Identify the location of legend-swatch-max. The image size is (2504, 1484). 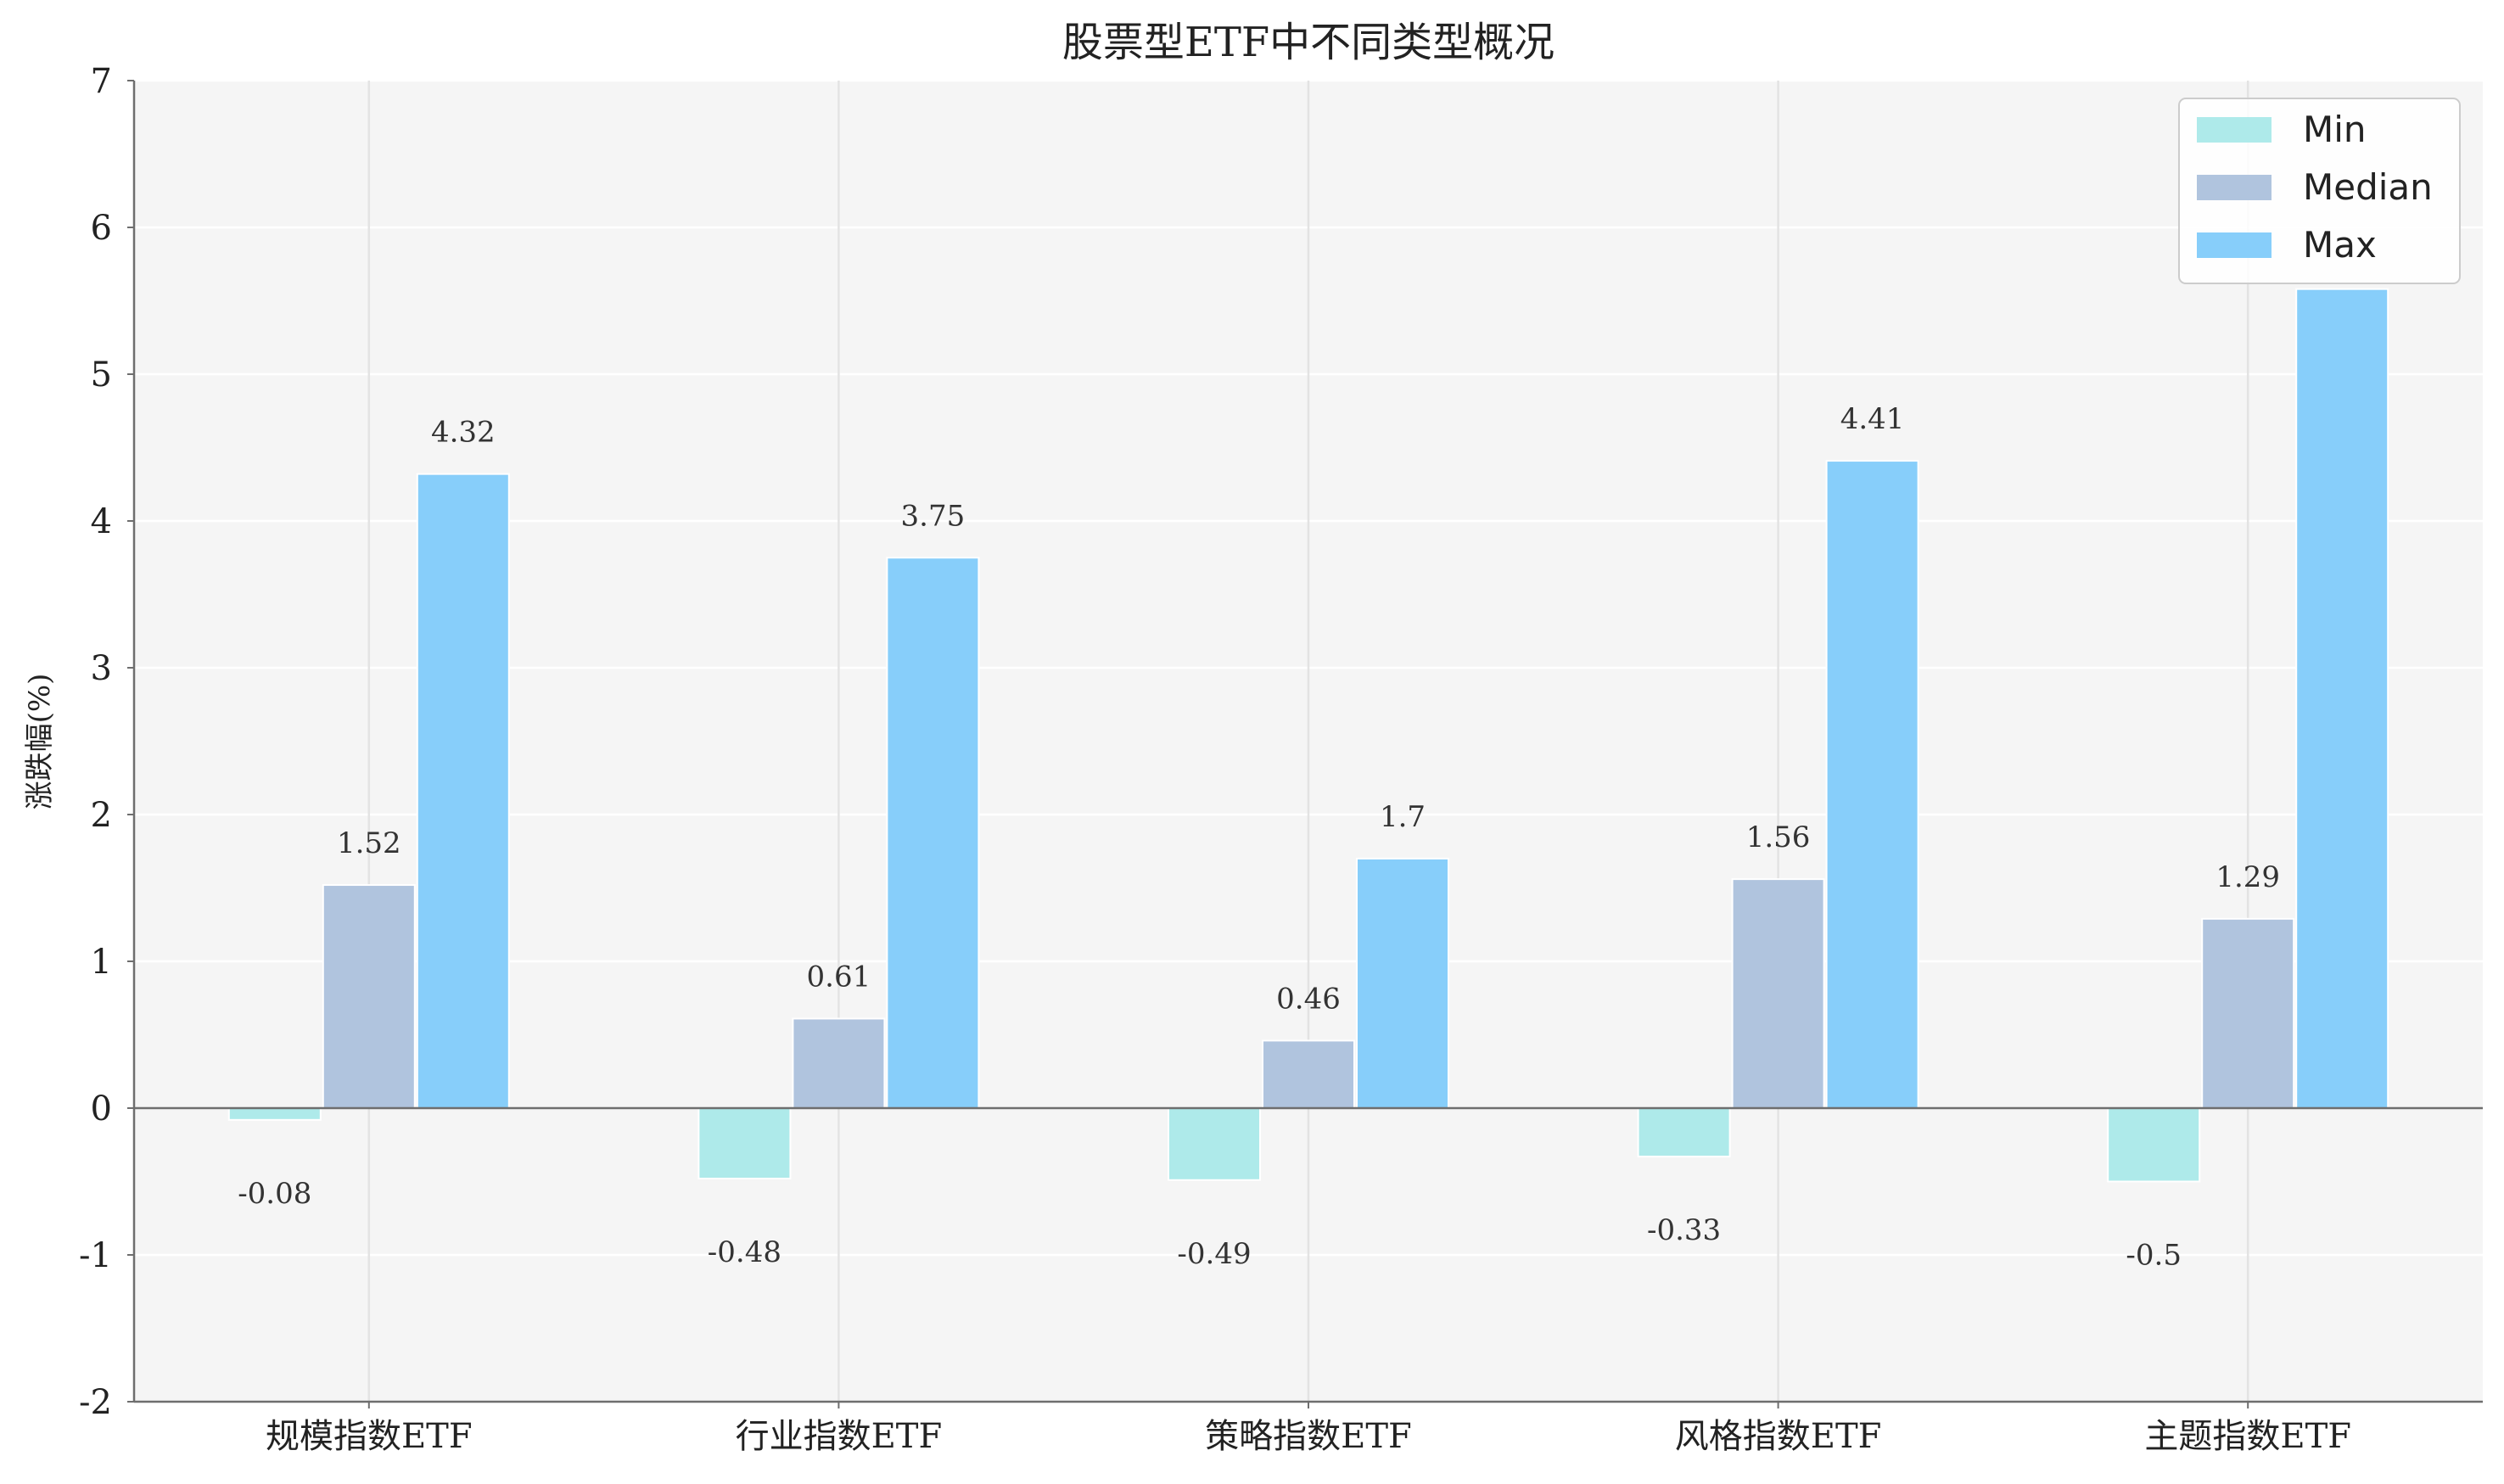
(2235, 245).